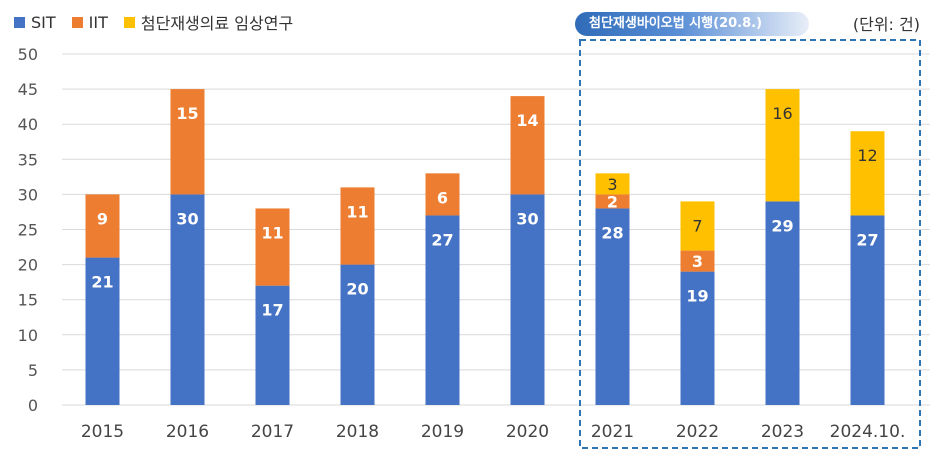 This screenshot has height=460, width=938. Describe the element at coordinates (98, 22) in the screenshot. I see `legend-label-iit: IIT` at that location.